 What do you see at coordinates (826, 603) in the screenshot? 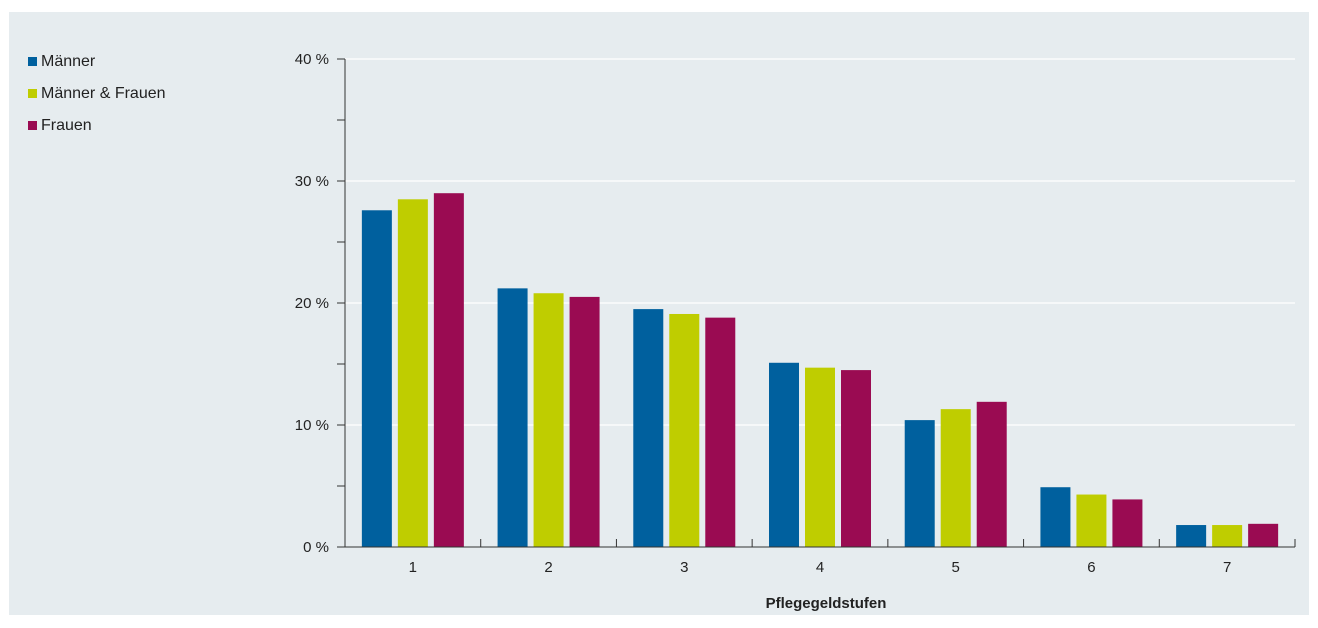
I see `x-axis-title: Pflegegeldstufen` at bounding box center [826, 603].